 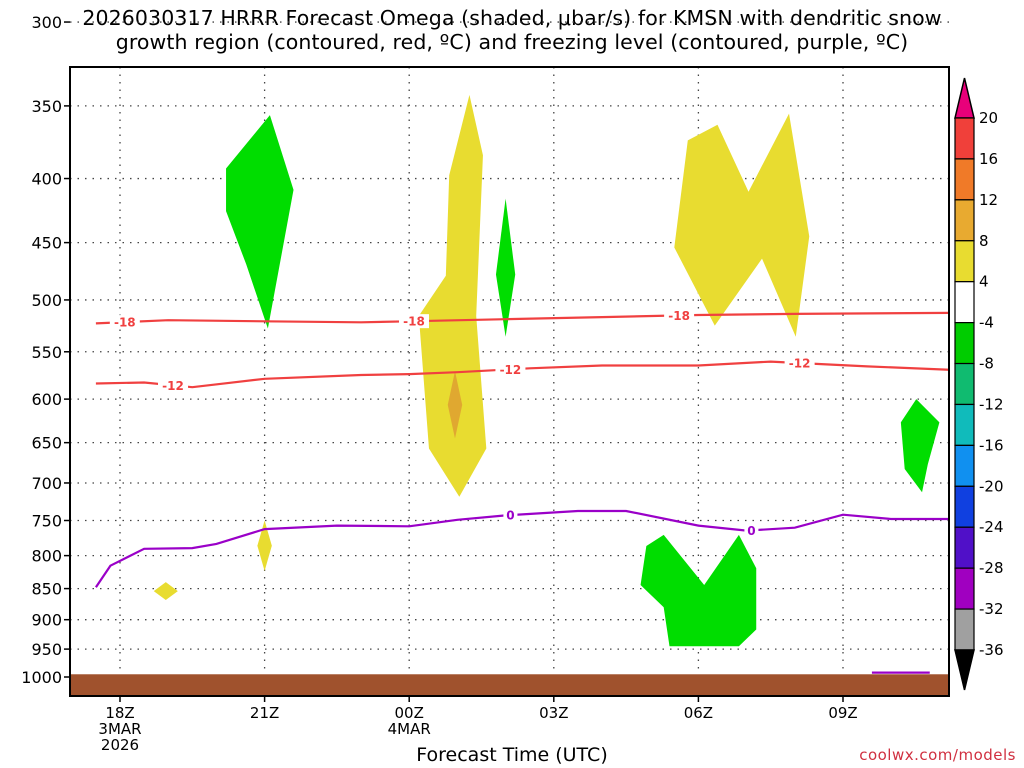 What do you see at coordinates (964, 98) in the screenshot?
I see `colorbar-top-triangle` at bounding box center [964, 98].